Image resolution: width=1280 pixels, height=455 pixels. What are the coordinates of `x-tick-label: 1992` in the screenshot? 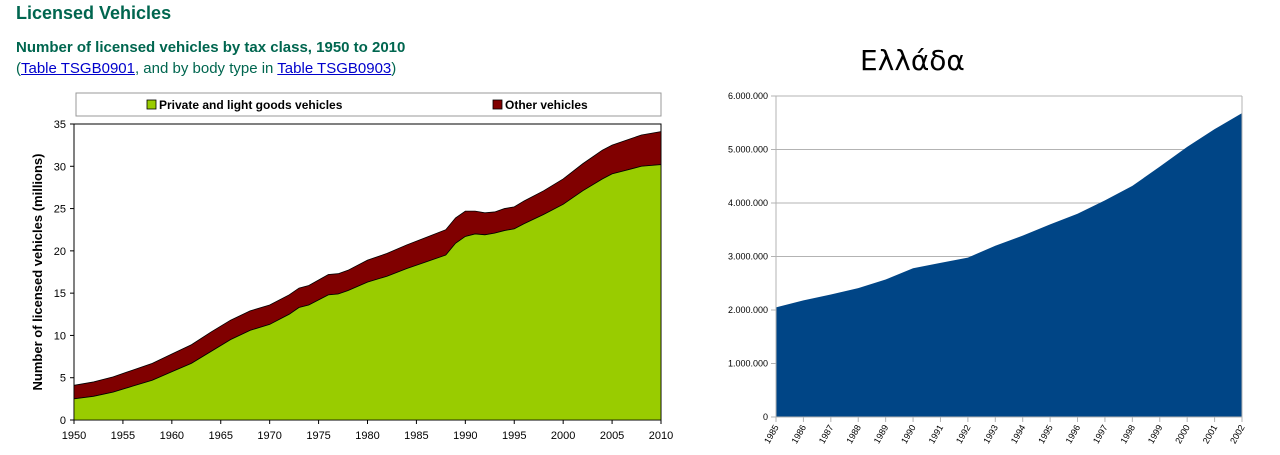 It's located at (963, 434).